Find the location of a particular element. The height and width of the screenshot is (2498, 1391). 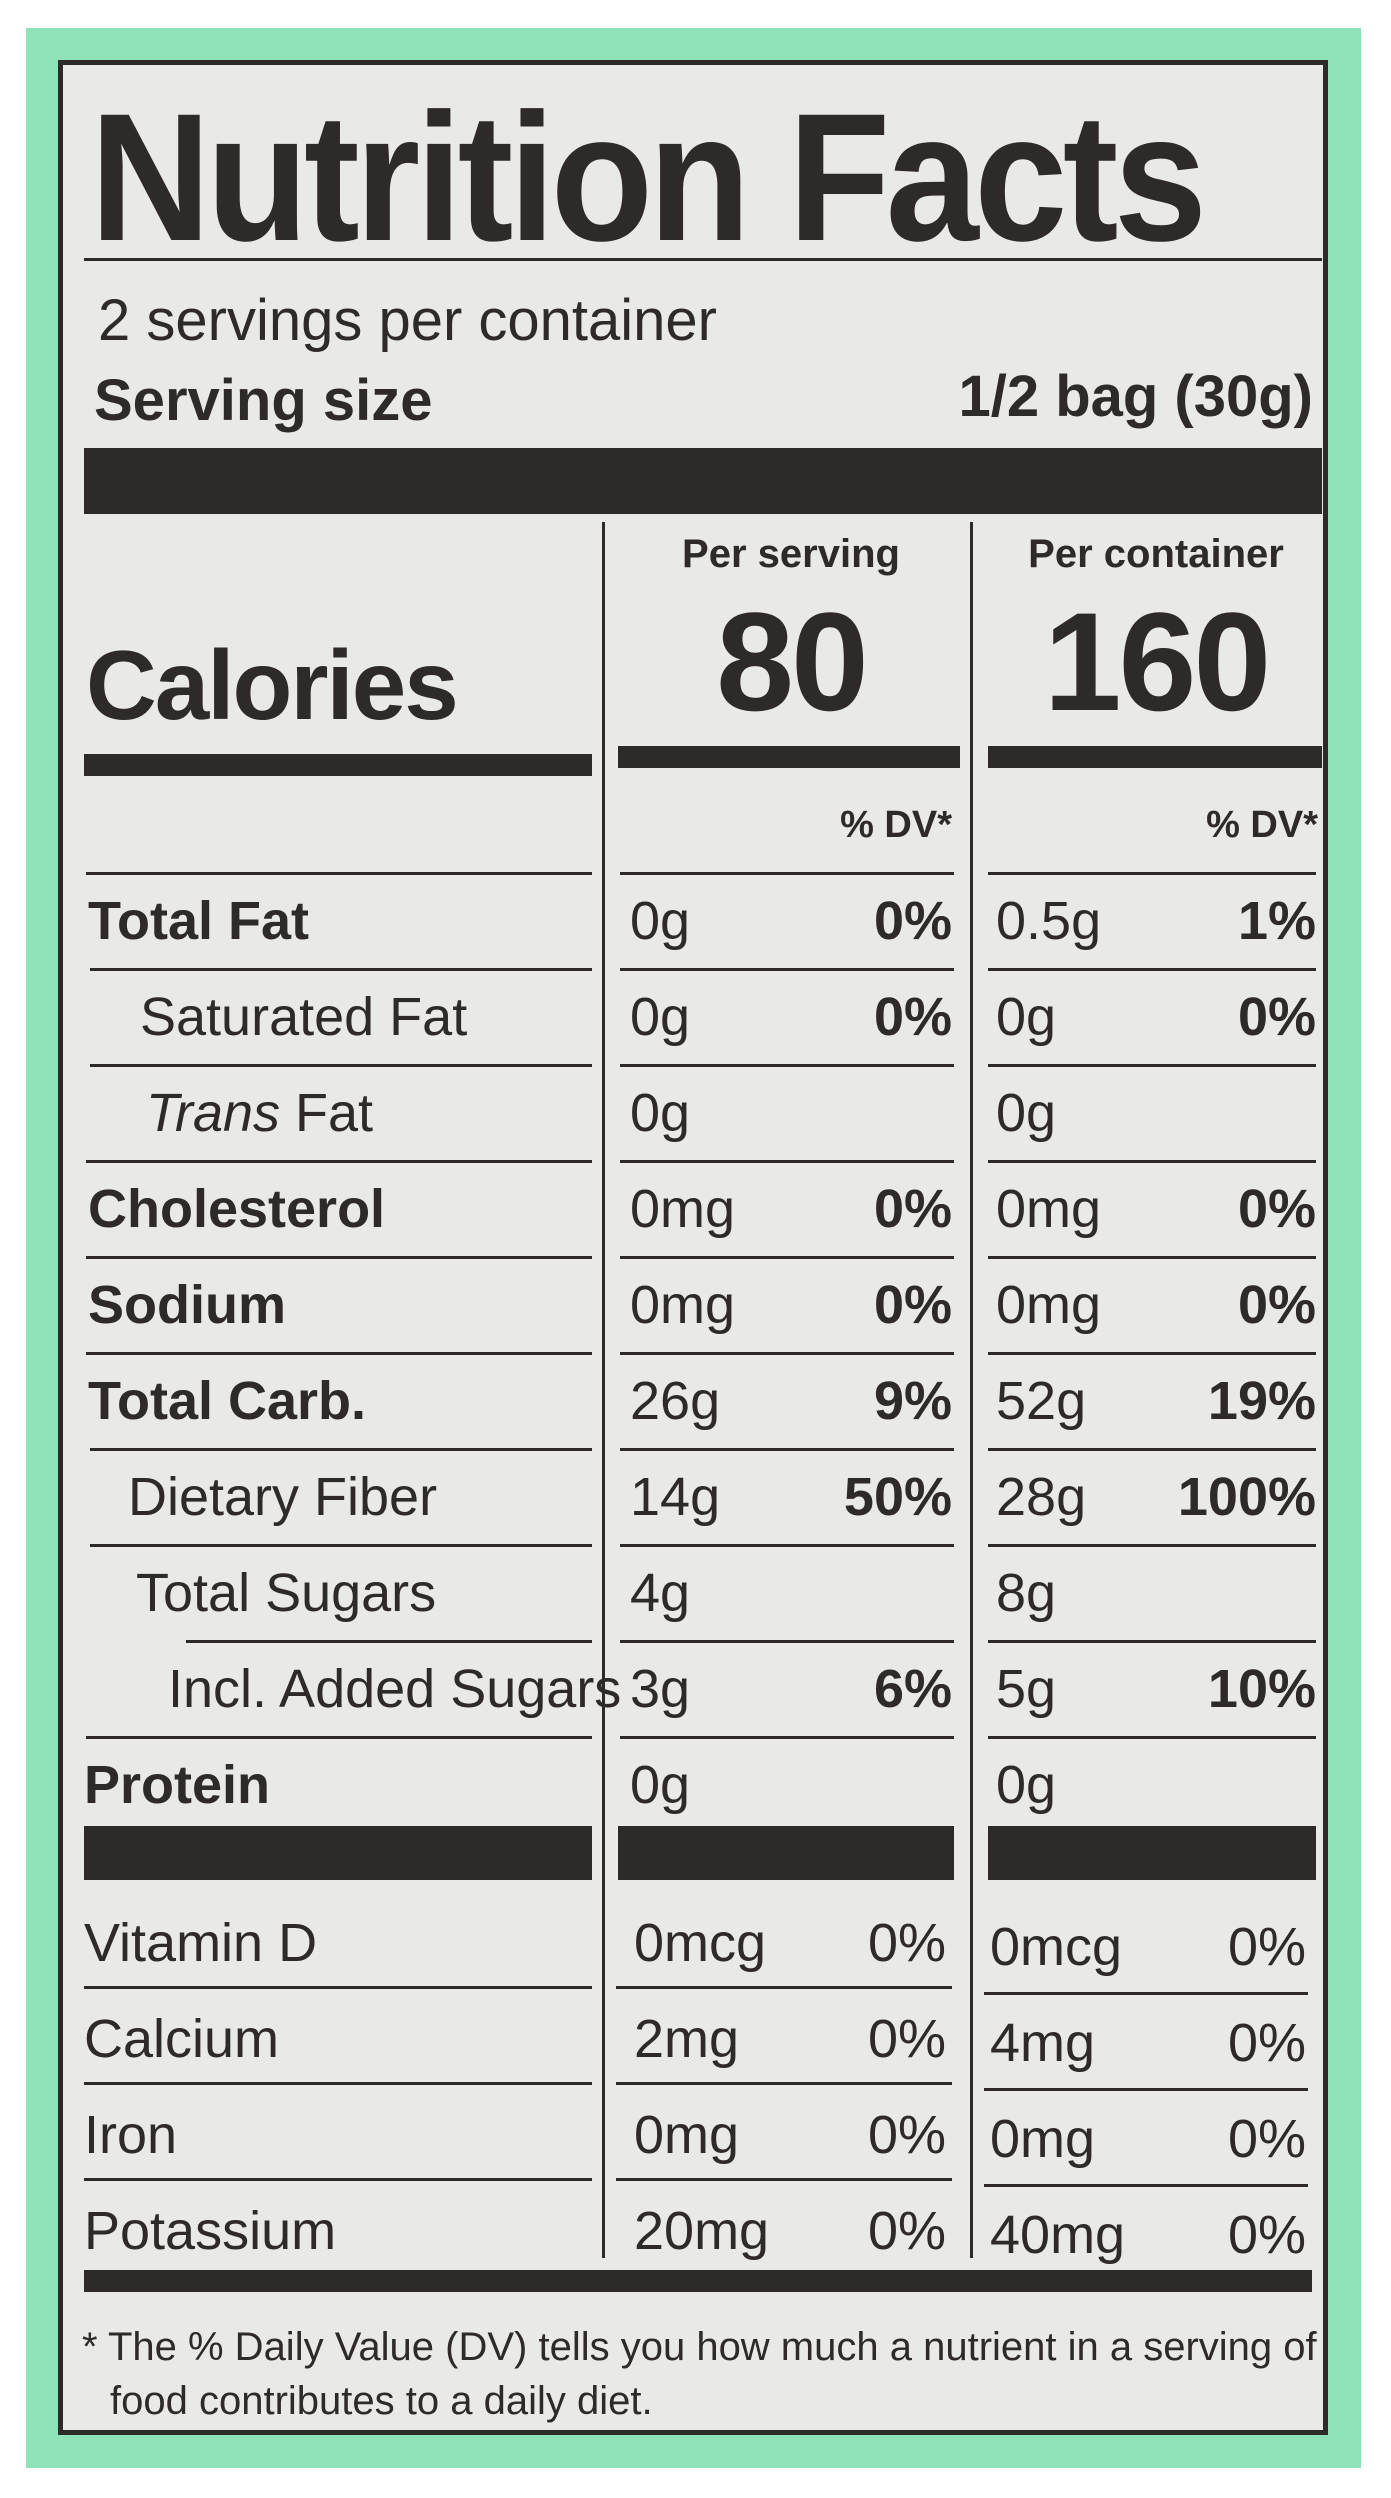

calories-label: Calories is located at coordinates (272, 685).